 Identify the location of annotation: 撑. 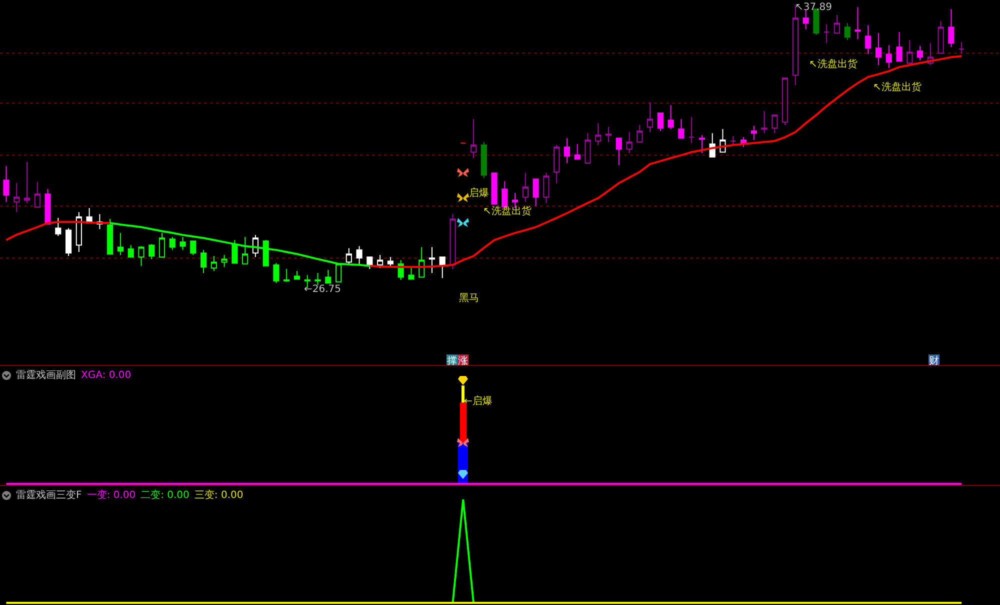
(452, 361).